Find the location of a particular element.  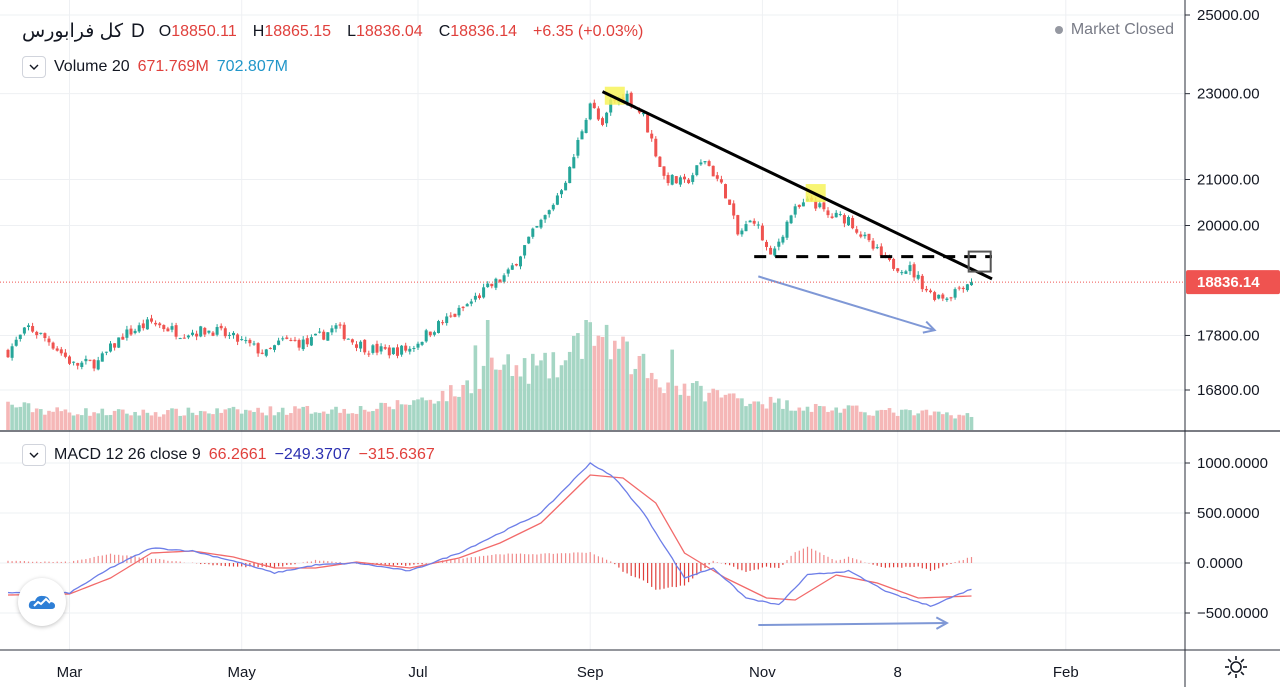

macd-line-value: −249.3707 is located at coordinates (312, 454).